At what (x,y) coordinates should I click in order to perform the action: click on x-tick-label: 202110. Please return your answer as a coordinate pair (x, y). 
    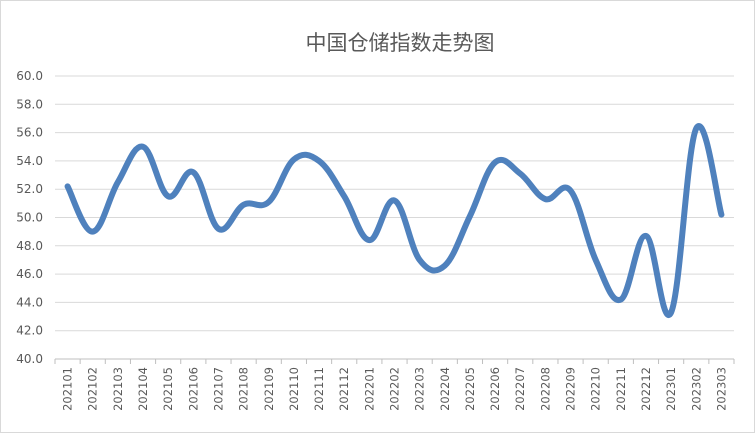
    Looking at the image, I should click on (294, 389).